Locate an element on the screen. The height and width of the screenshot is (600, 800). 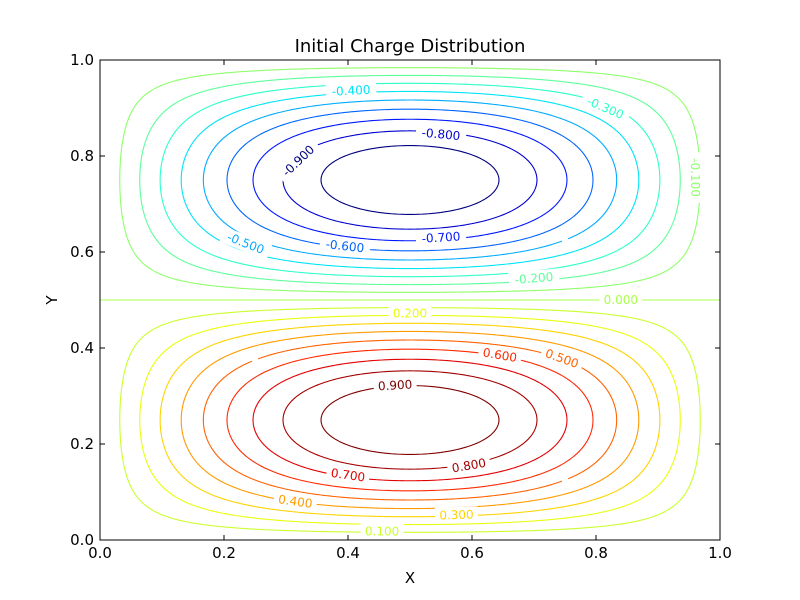
contour-label: -0.500 is located at coordinates (245, 243).